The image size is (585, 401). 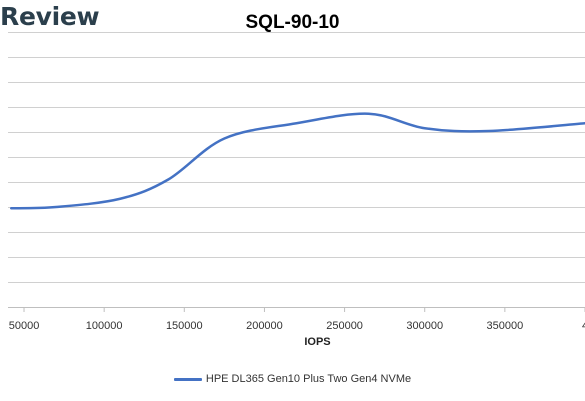 I want to click on x-tick-label: 300000, so click(x=424, y=326).